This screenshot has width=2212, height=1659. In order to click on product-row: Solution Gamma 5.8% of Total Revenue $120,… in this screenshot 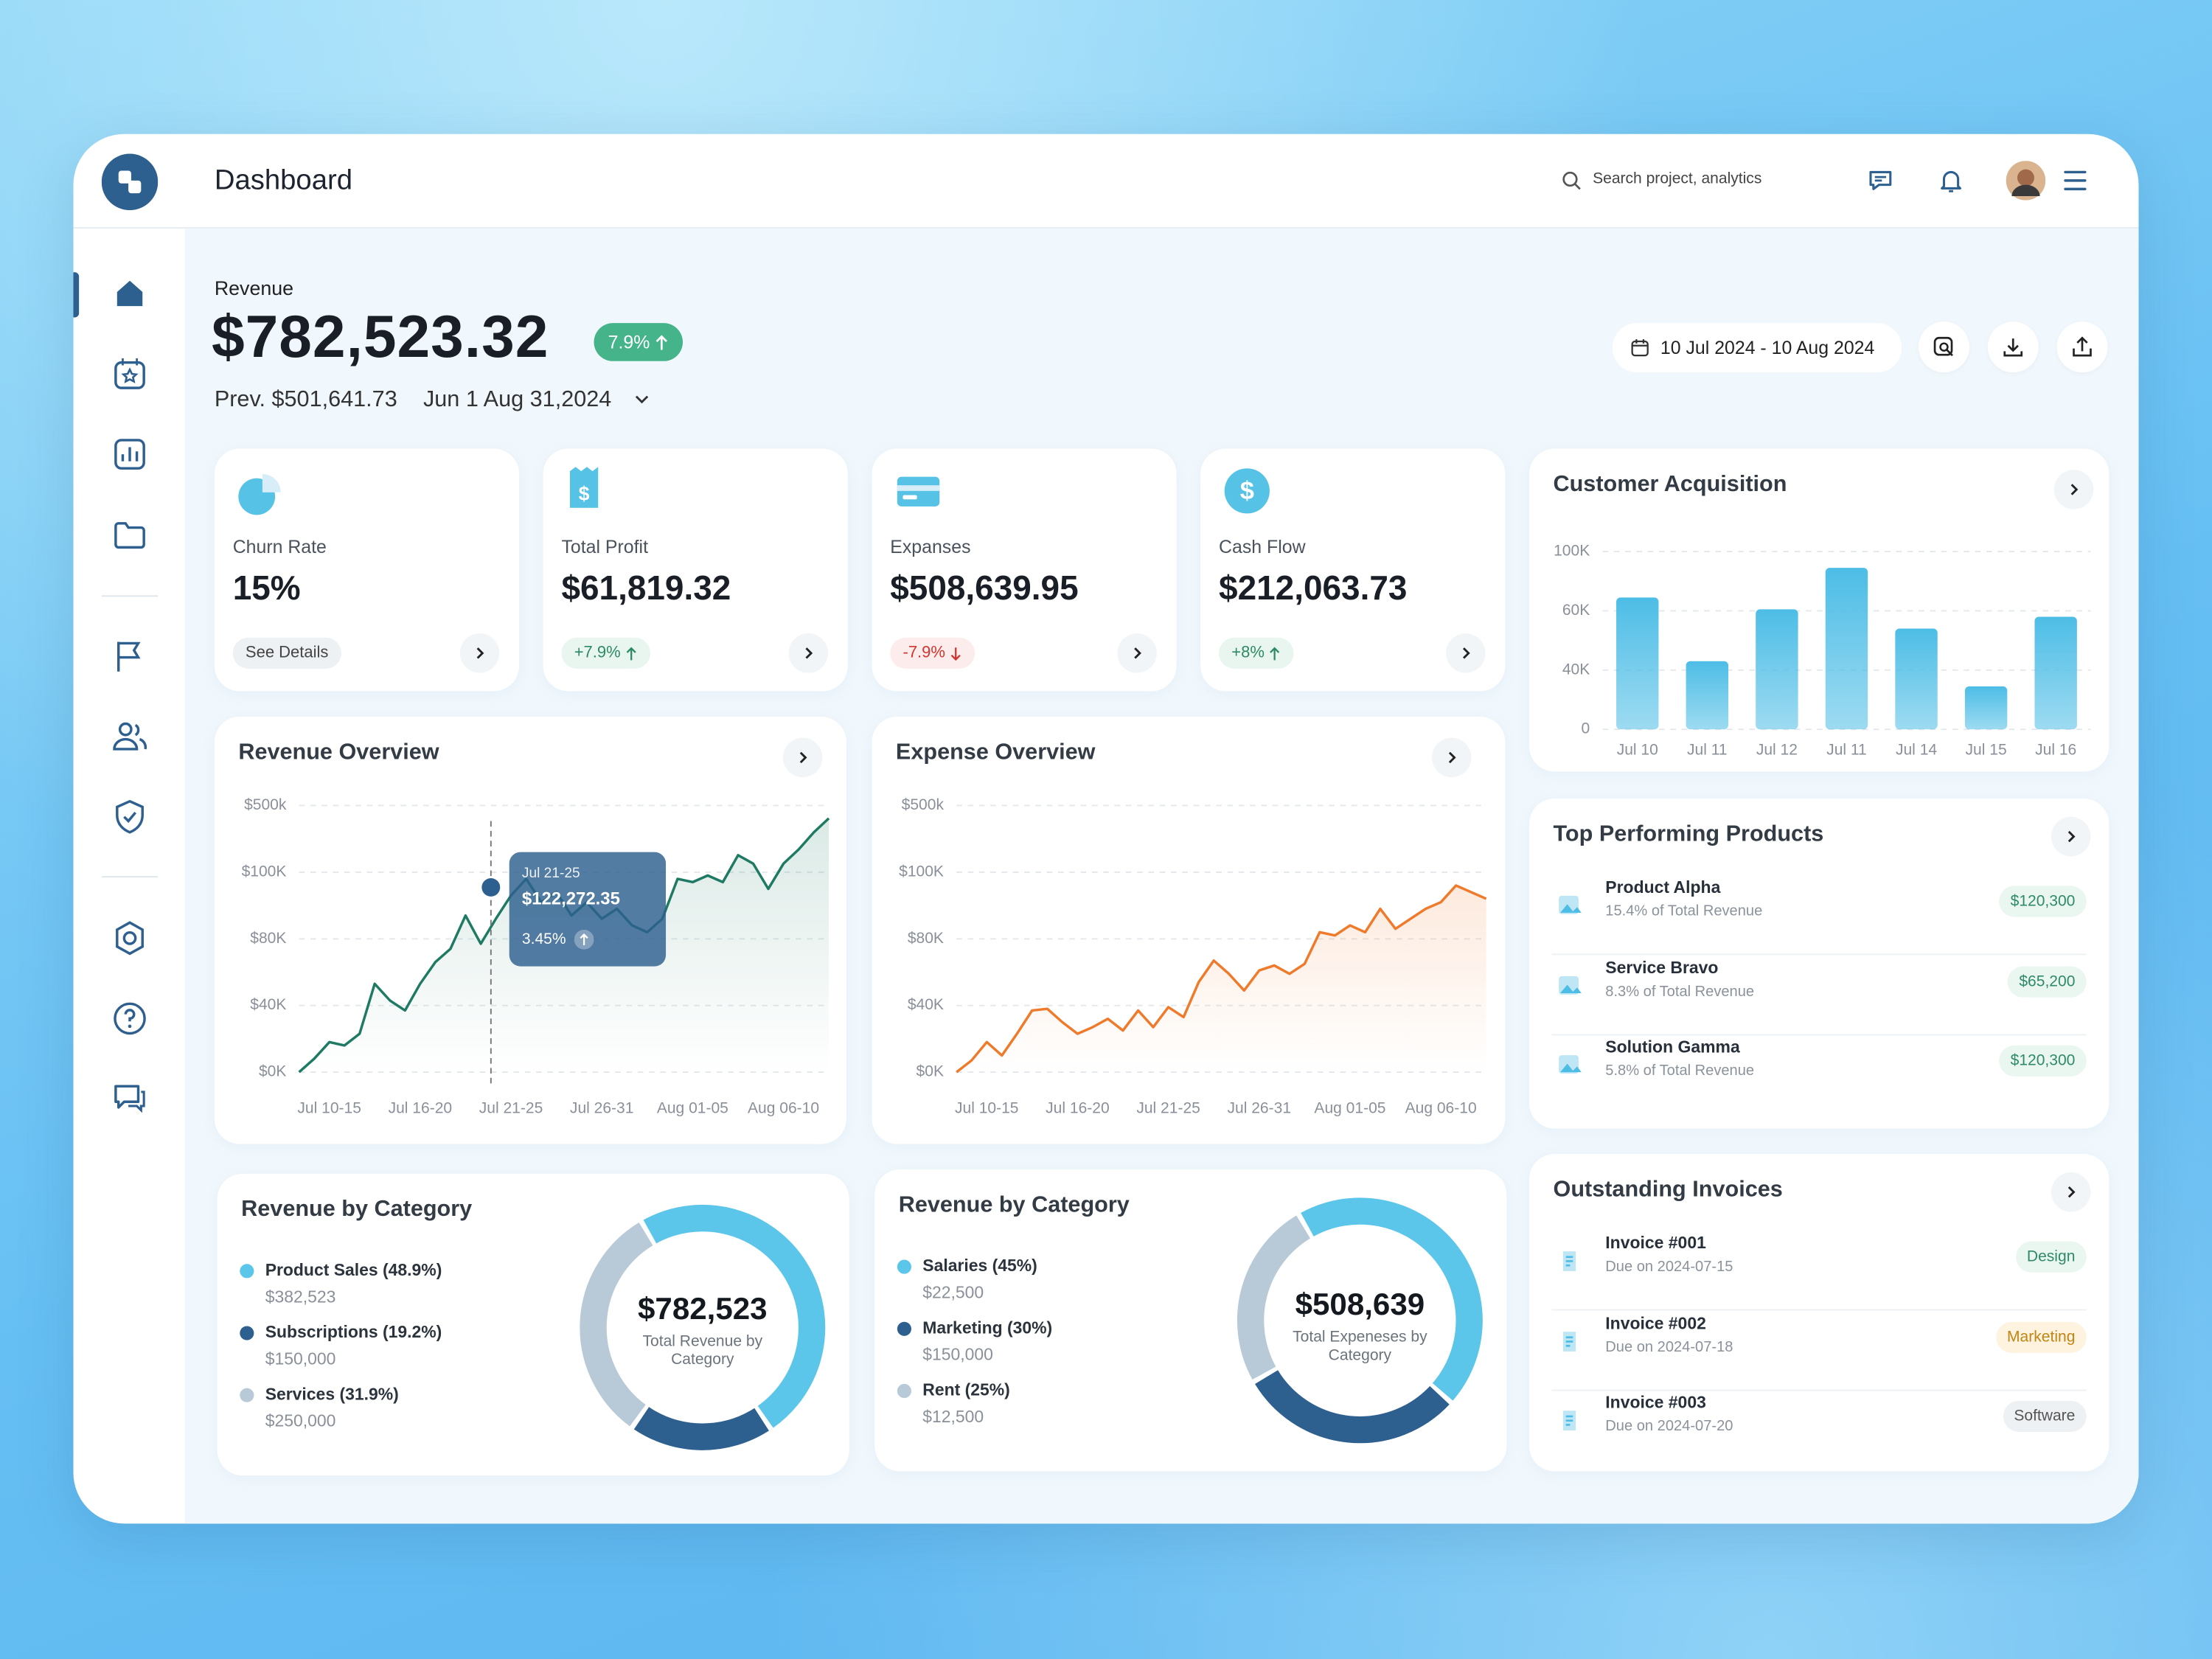, I will do `click(1819, 1074)`.